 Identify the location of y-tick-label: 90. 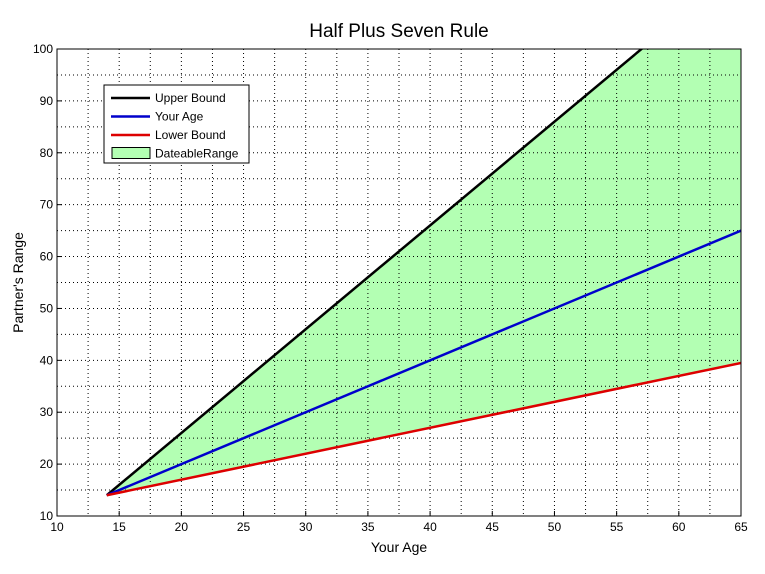
(47, 101).